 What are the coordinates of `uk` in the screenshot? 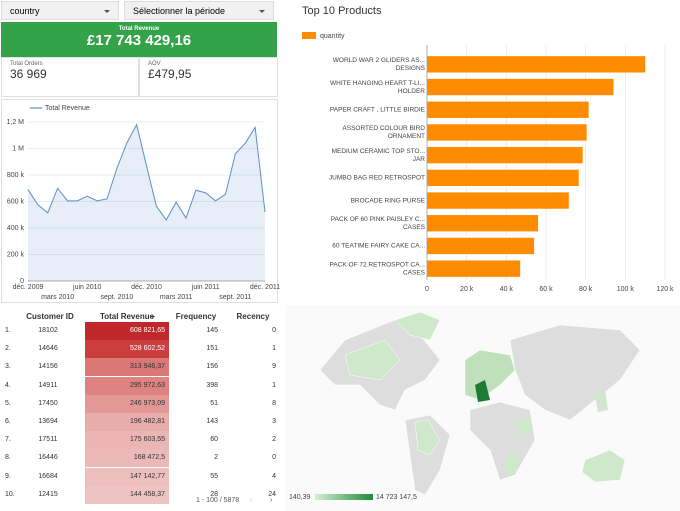 It's located at (482, 391).